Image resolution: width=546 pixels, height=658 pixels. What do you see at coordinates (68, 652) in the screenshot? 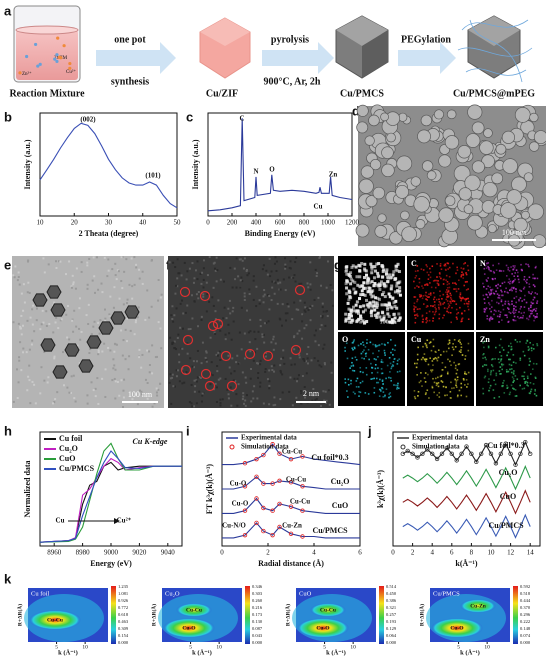
I see `x-axis-label: k (Å⁻¹)` at bounding box center [68, 652].